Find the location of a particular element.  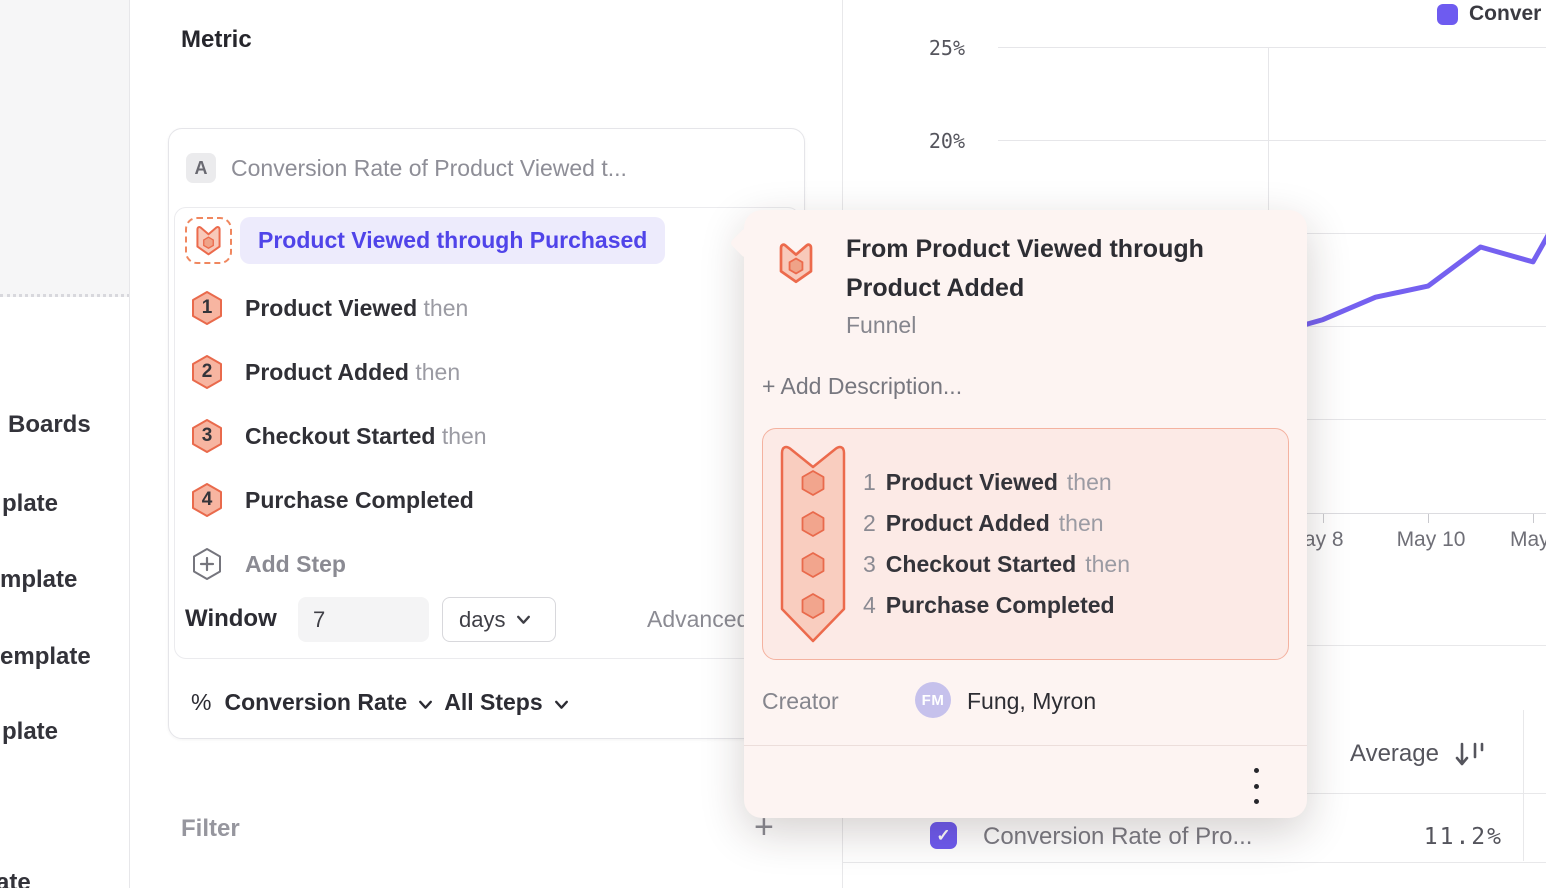

step-1-badge: 1 is located at coordinates (207, 308).